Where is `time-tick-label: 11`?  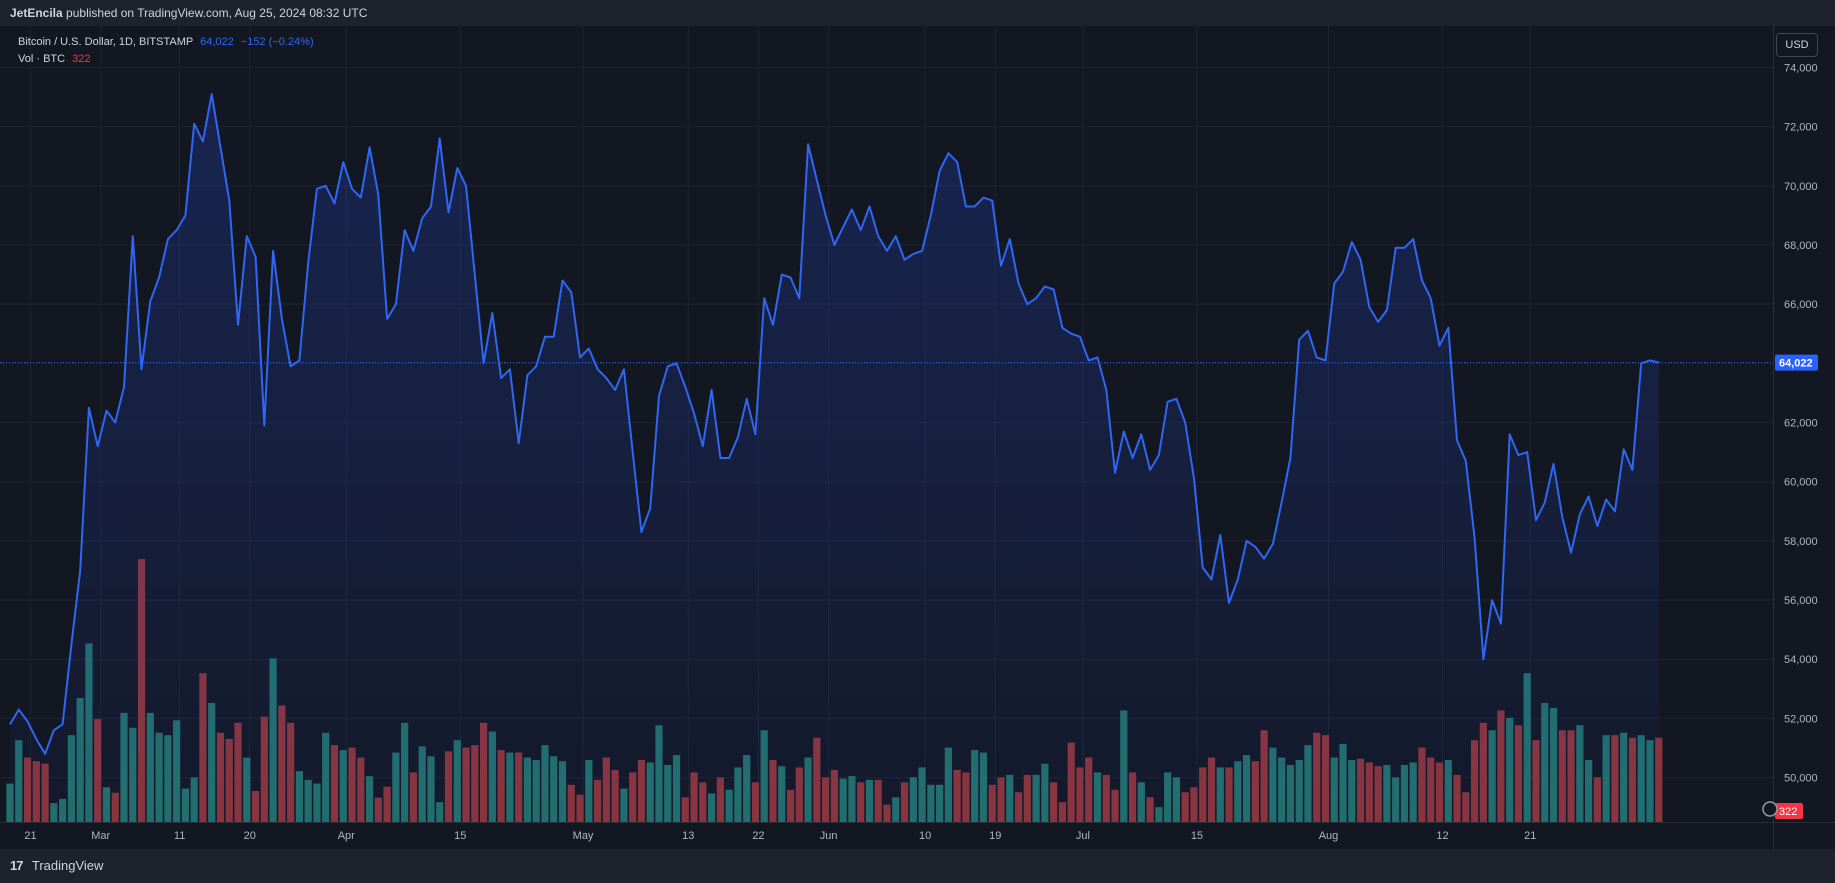
time-tick-label: 11 is located at coordinates (179, 836).